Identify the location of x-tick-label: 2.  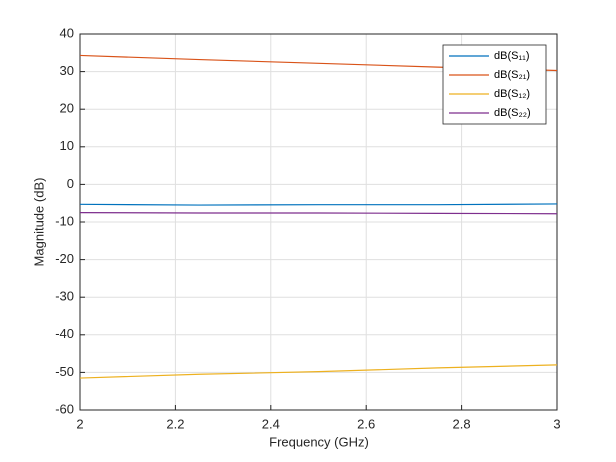
(79, 423).